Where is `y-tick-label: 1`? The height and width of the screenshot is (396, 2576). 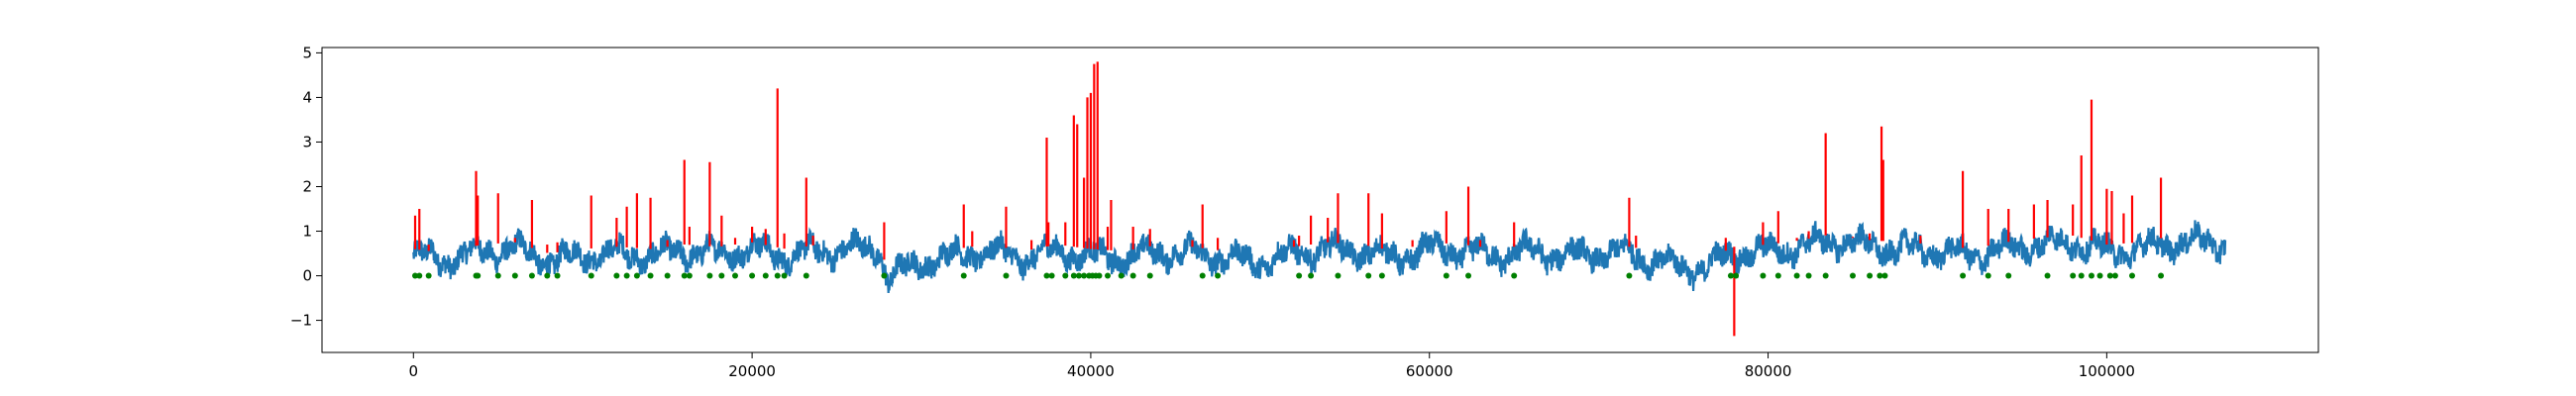
y-tick-label: 1 is located at coordinates (307, 232).